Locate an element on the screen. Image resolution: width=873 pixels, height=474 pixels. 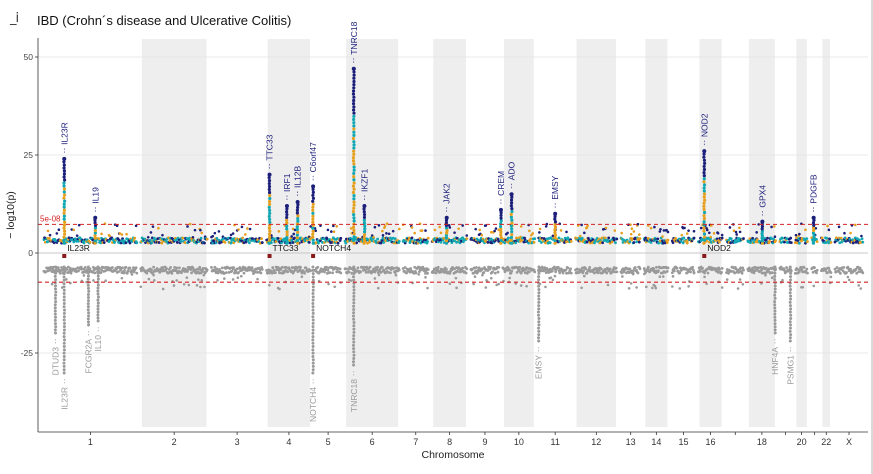
x-tick-label: 10 is located at coordinates (519, 442).